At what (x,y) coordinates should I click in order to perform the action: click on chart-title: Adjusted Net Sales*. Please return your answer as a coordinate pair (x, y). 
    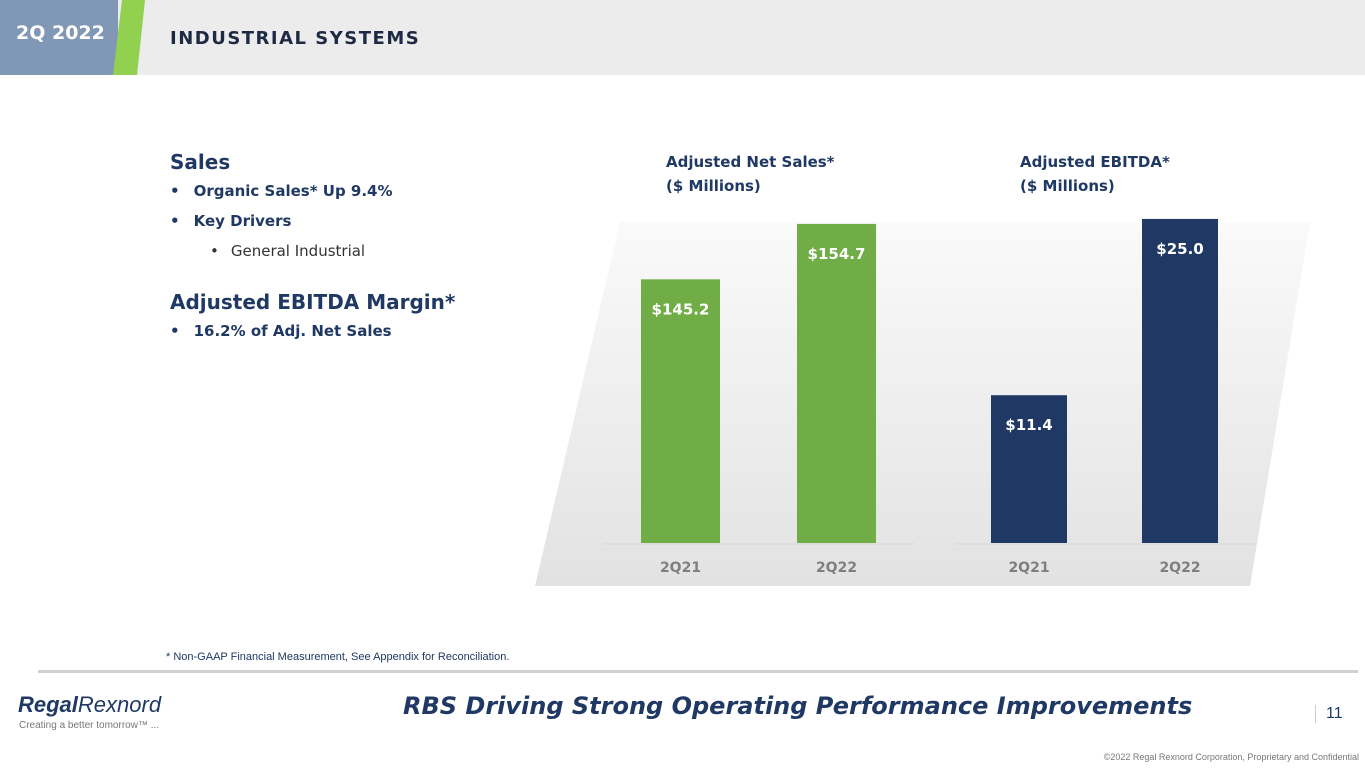
    Looking at the image, I should click on (750, 162).